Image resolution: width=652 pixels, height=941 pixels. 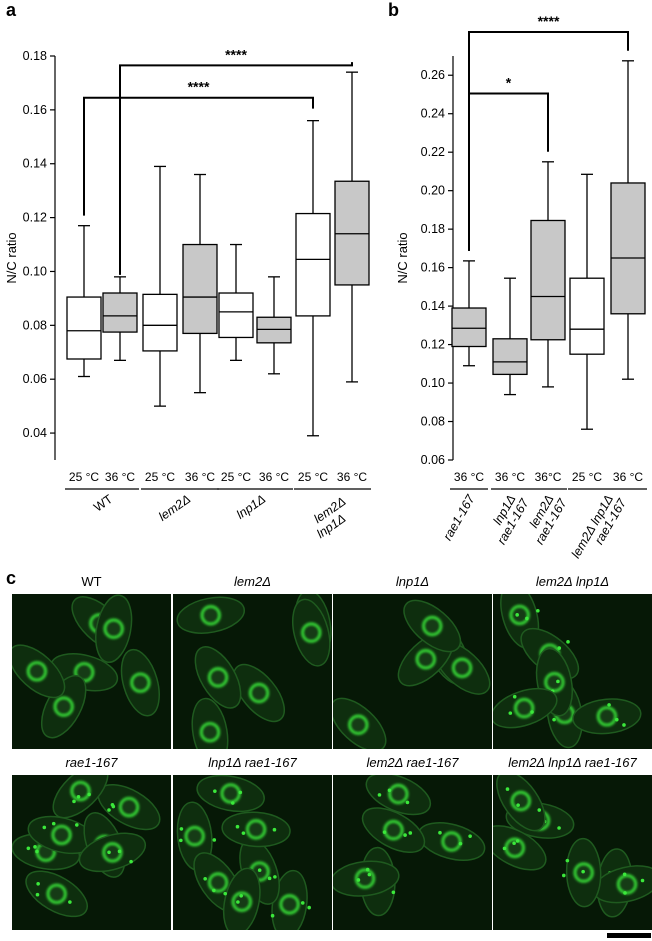 I want to click on y-axis-label: N/C ratio, so click(x=402, y=257).